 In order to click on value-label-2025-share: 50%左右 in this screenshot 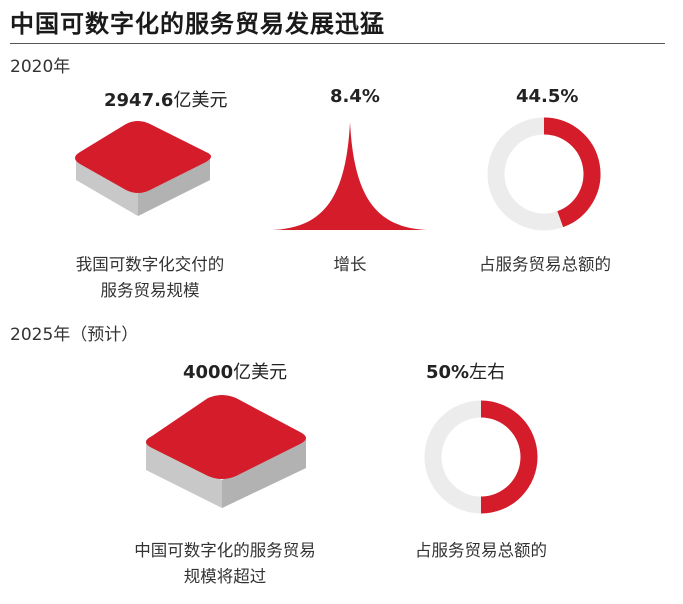, I will do `click(465, 371)`.